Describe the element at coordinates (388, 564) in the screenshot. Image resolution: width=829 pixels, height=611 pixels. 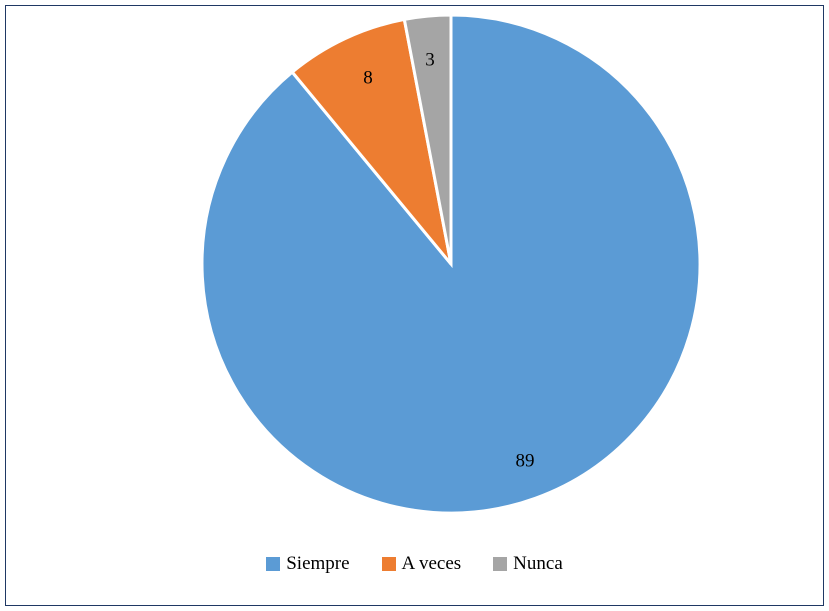
I see `legend-swatch-a-veces` at that location.